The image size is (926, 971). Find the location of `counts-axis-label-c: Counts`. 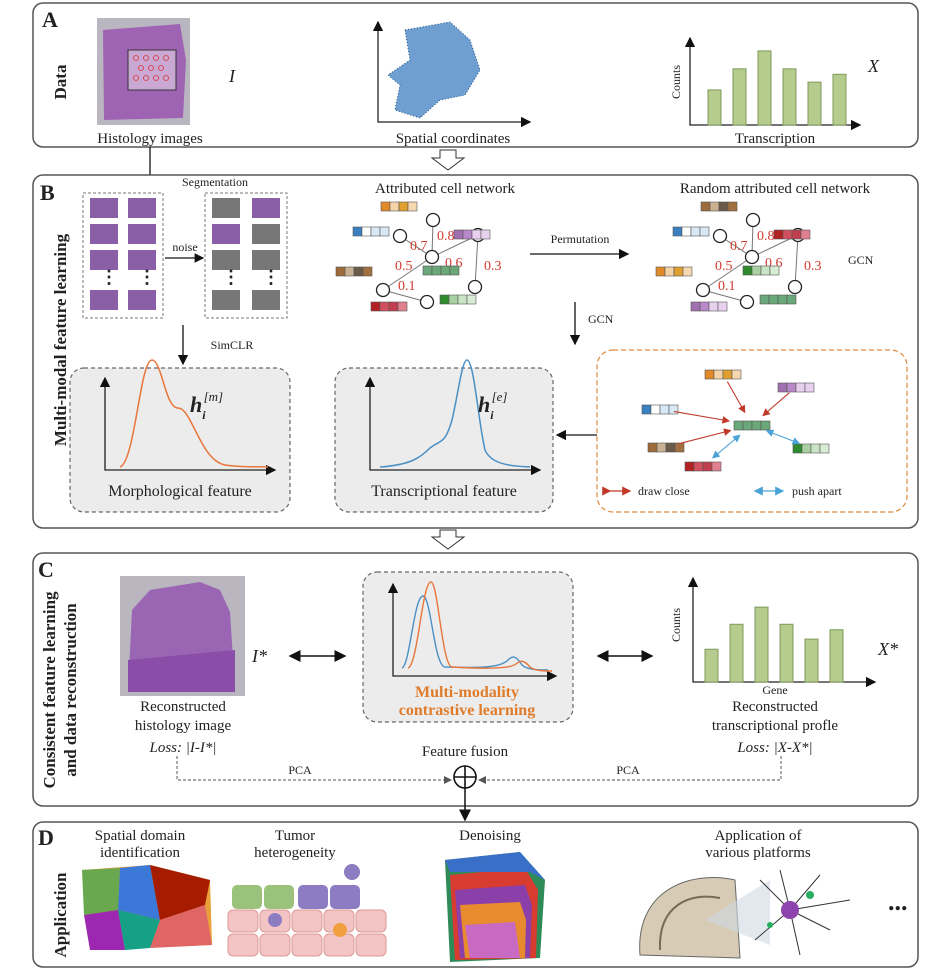

counts-axis-label-c: Counts is located at coordinates (676, 625).